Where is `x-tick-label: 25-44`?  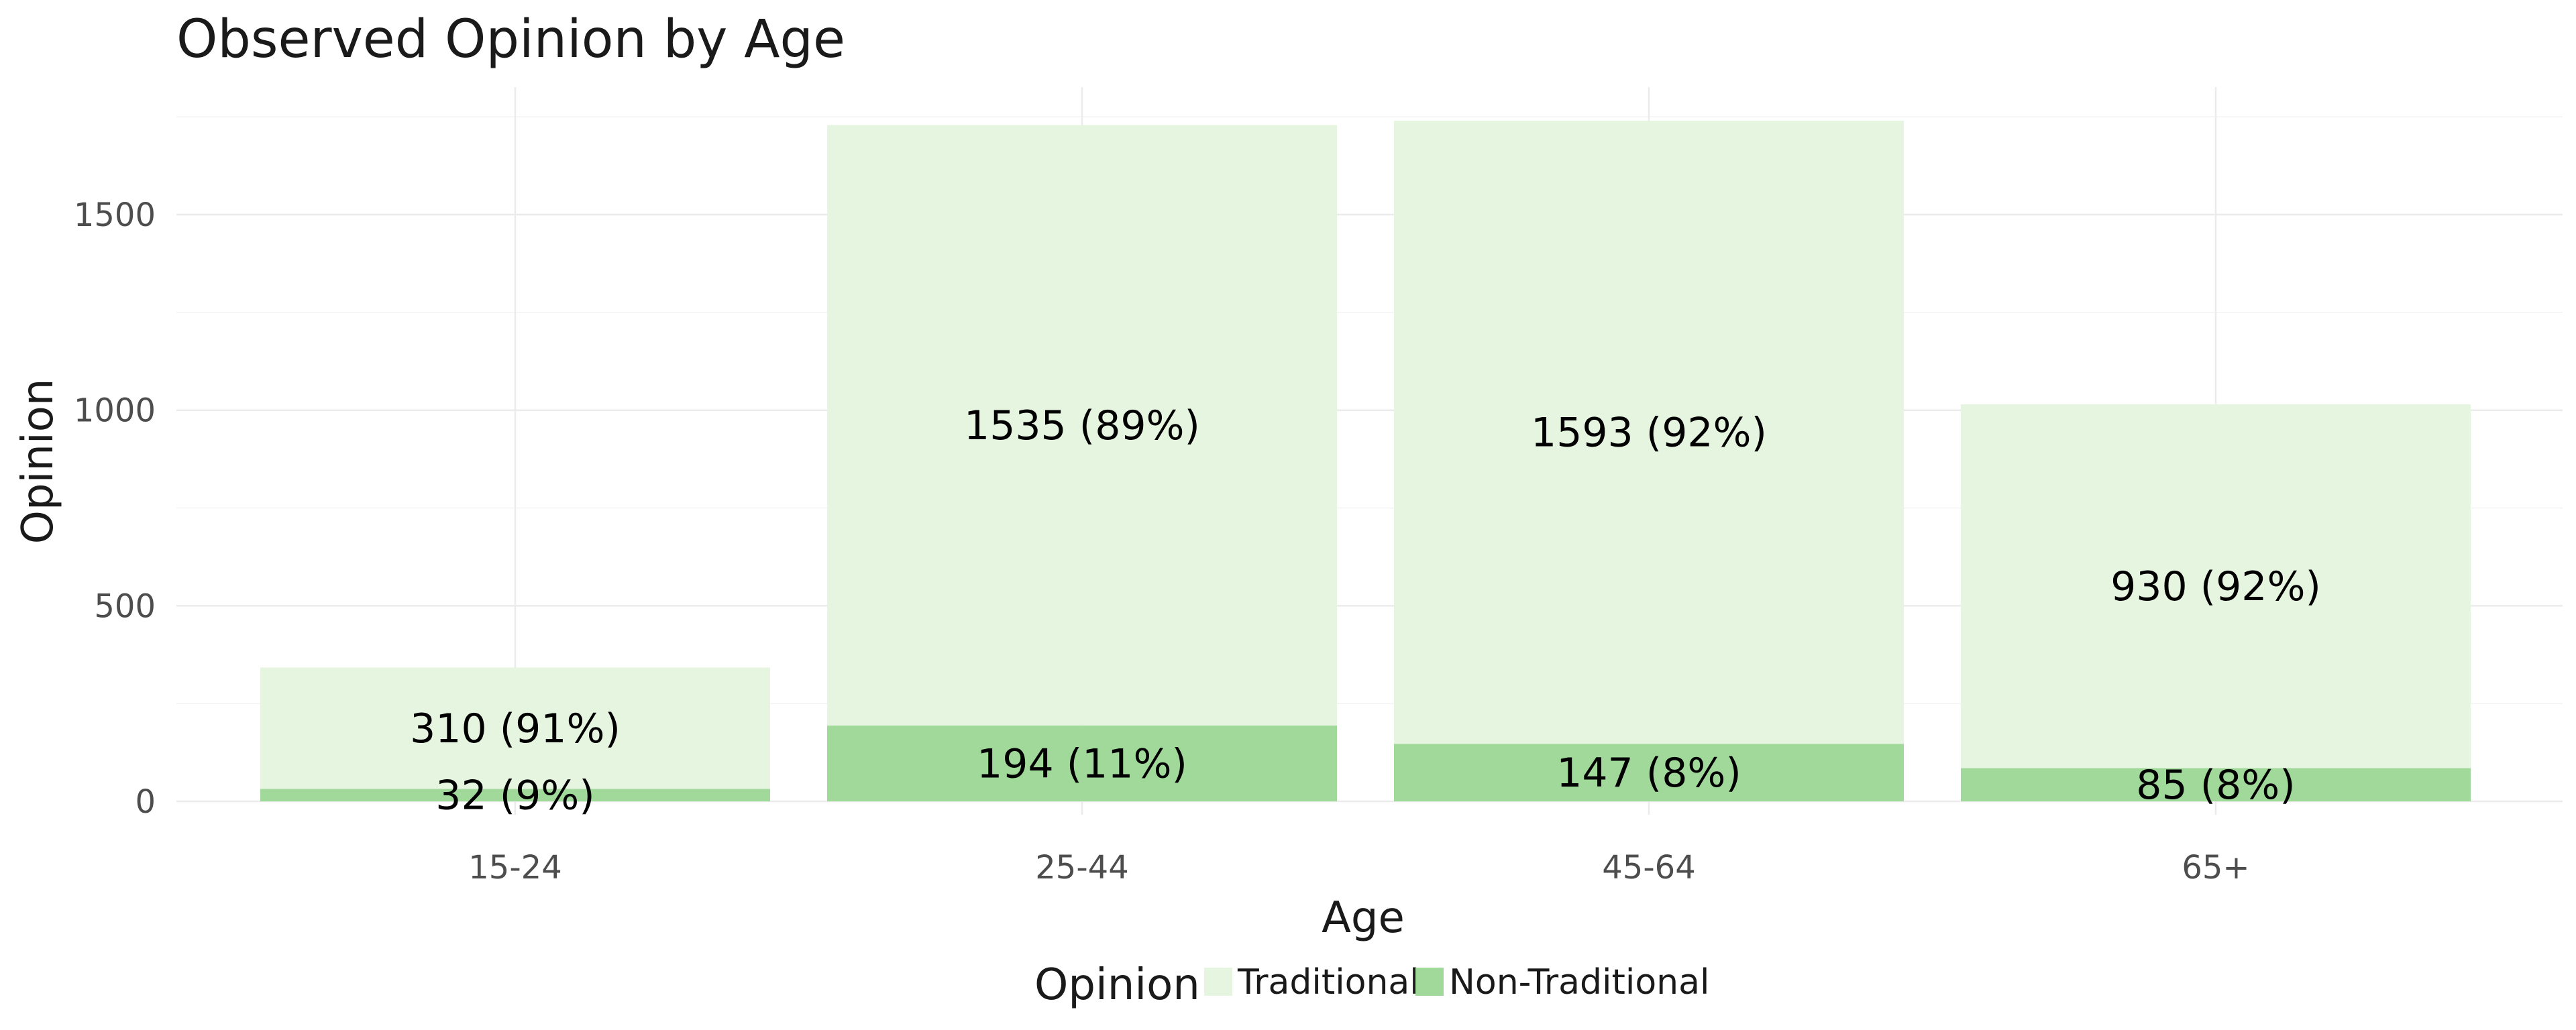 x-tick-label: 25-44 is located at coordinates (1081, 867).